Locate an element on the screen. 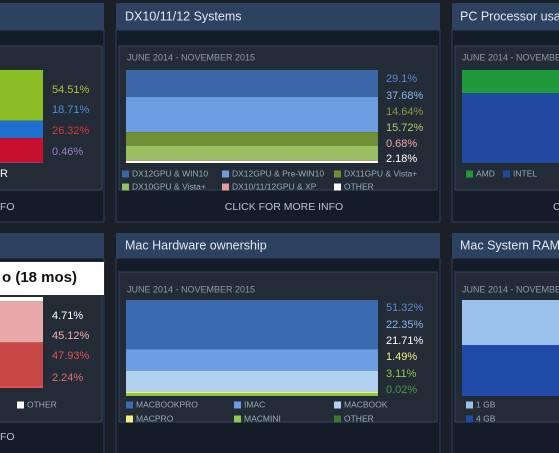  value-label: 45.12% is located at coordinates (71, 336).